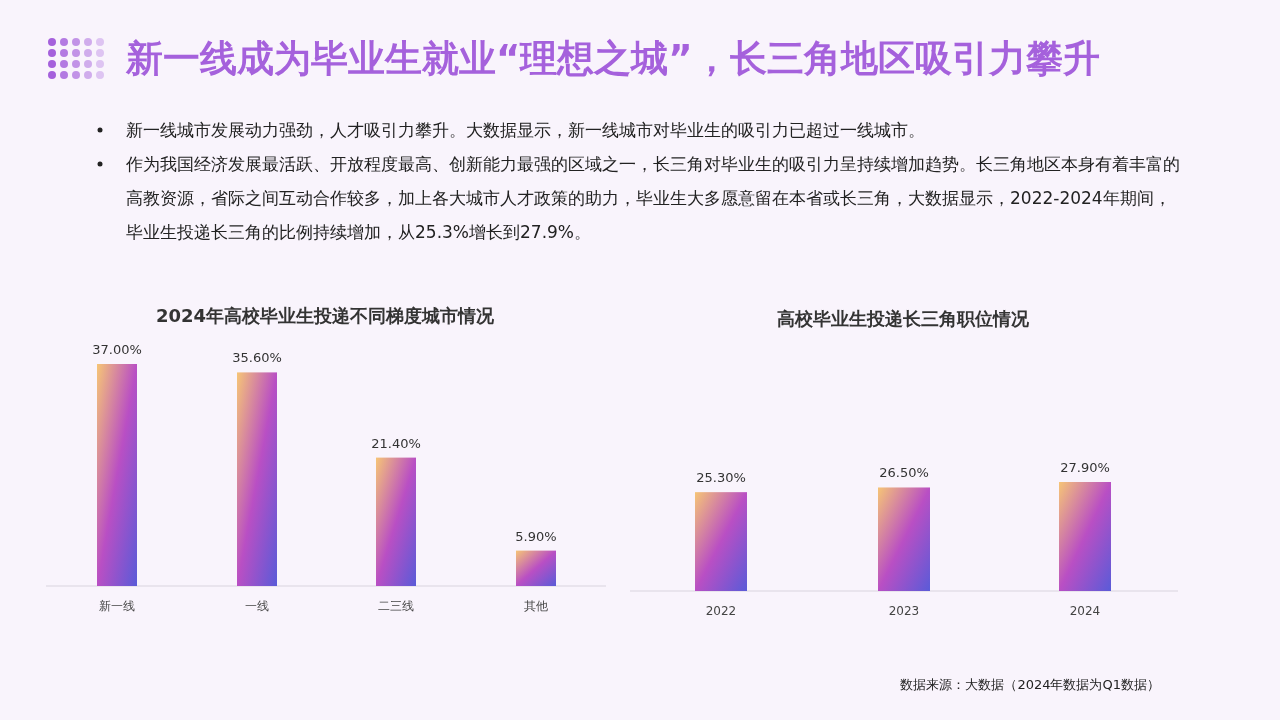  Describe the element at coordinates (904, 473) in the screenshot. I see `data-label: 26.50%` at that location.